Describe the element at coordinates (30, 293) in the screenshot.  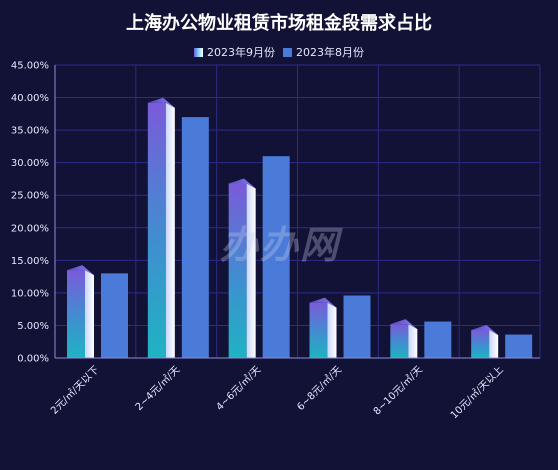
I see `y-tick-label: 10.00%` at that location.